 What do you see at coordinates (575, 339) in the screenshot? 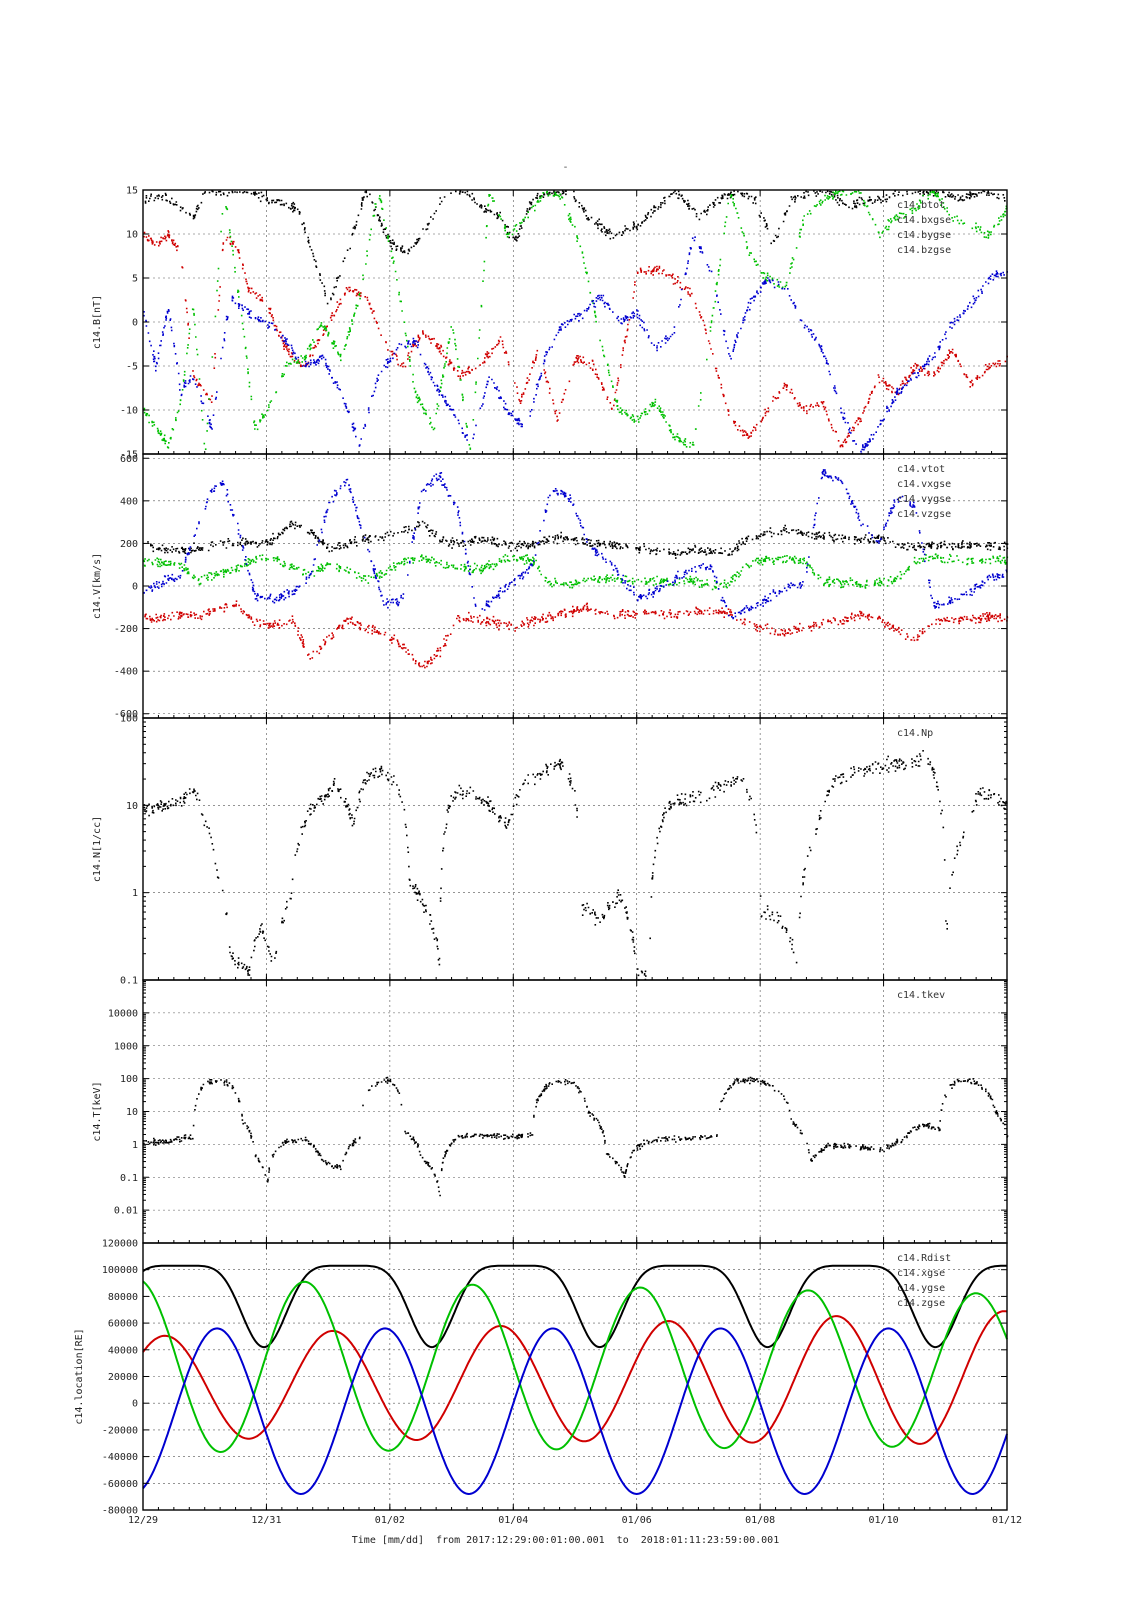
I see `series-c14.bxgse` at bounding box center [575, 339].